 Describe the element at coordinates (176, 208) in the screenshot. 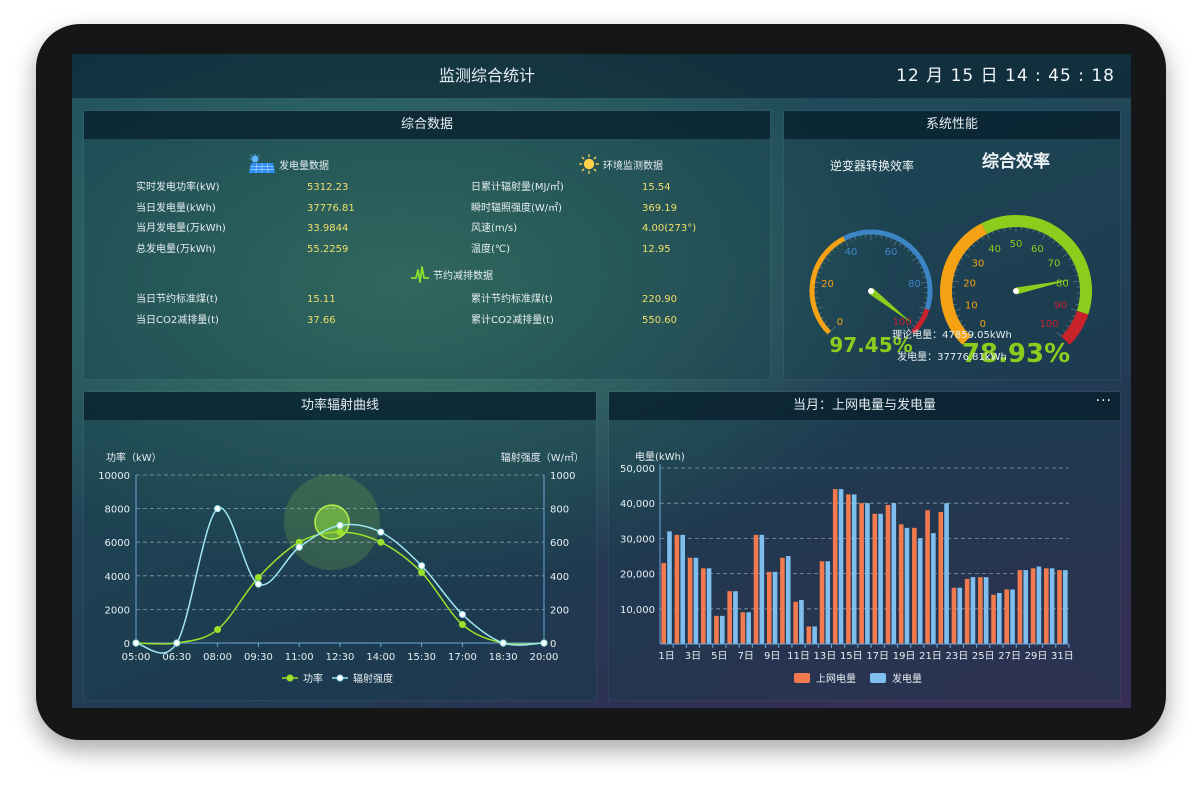

I see `power-label: 当日发电量(kWh)` at that location.